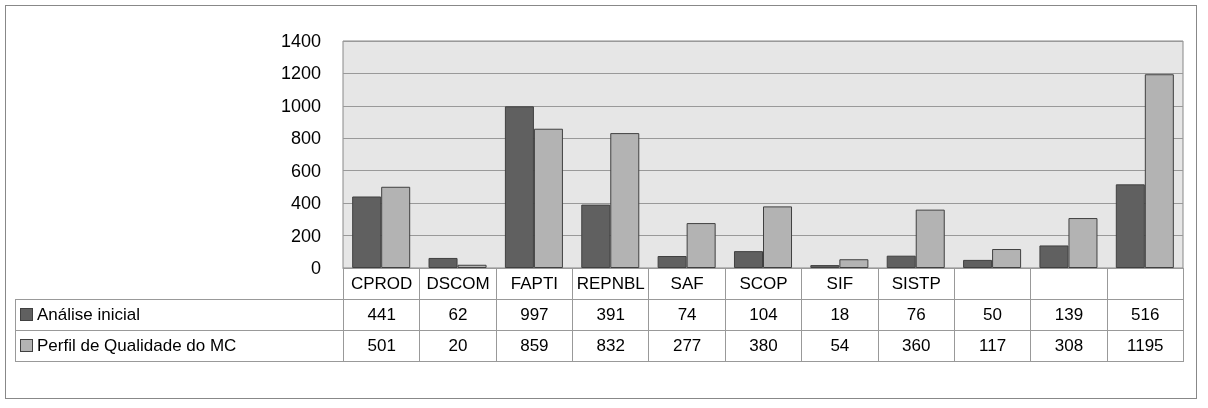 The width and height of the screenshot is (1208, 408). I want to click on data-label: 501, so click(381, 346).